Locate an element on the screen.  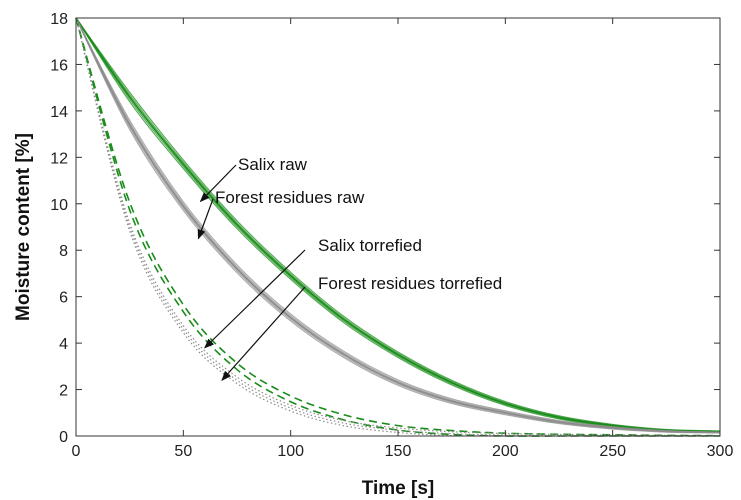
y-tick-label: 12 is located at coordinates (59, 158).